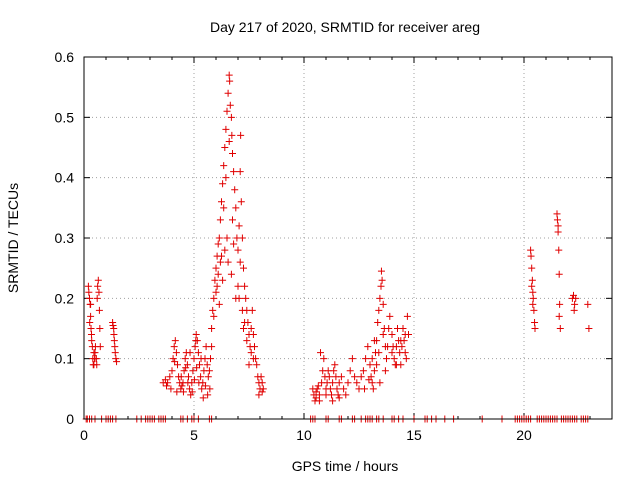  I want to click on y-tick-label: 0.2, so click(65, 298).